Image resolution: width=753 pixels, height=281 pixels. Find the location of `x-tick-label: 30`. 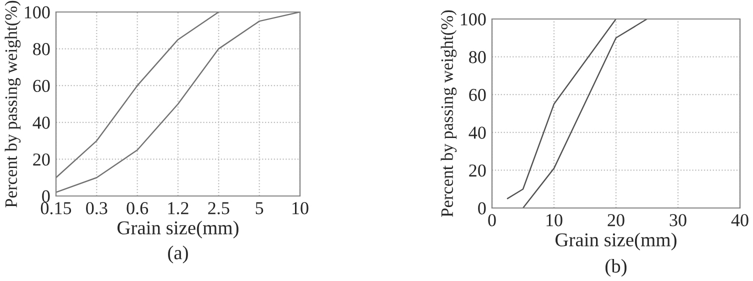

x-tick-label: 30 is located at coordinates (678, 220).